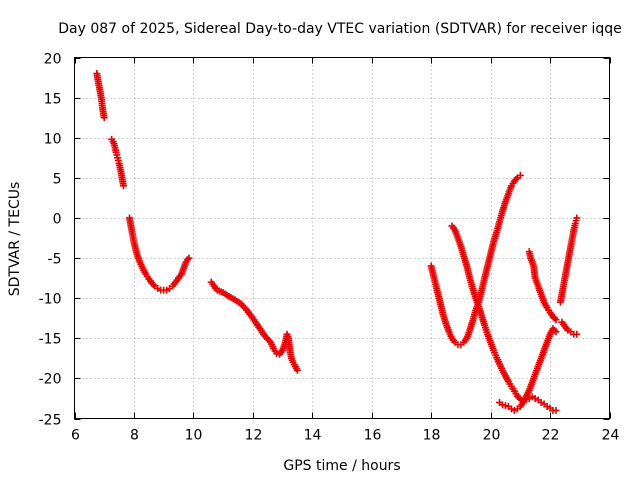 The image size is (640, 480). What do you see at coordinates (53, 100) in the screenshot?
I see `y-tick-label: 15` at bounding box center [53, 100].